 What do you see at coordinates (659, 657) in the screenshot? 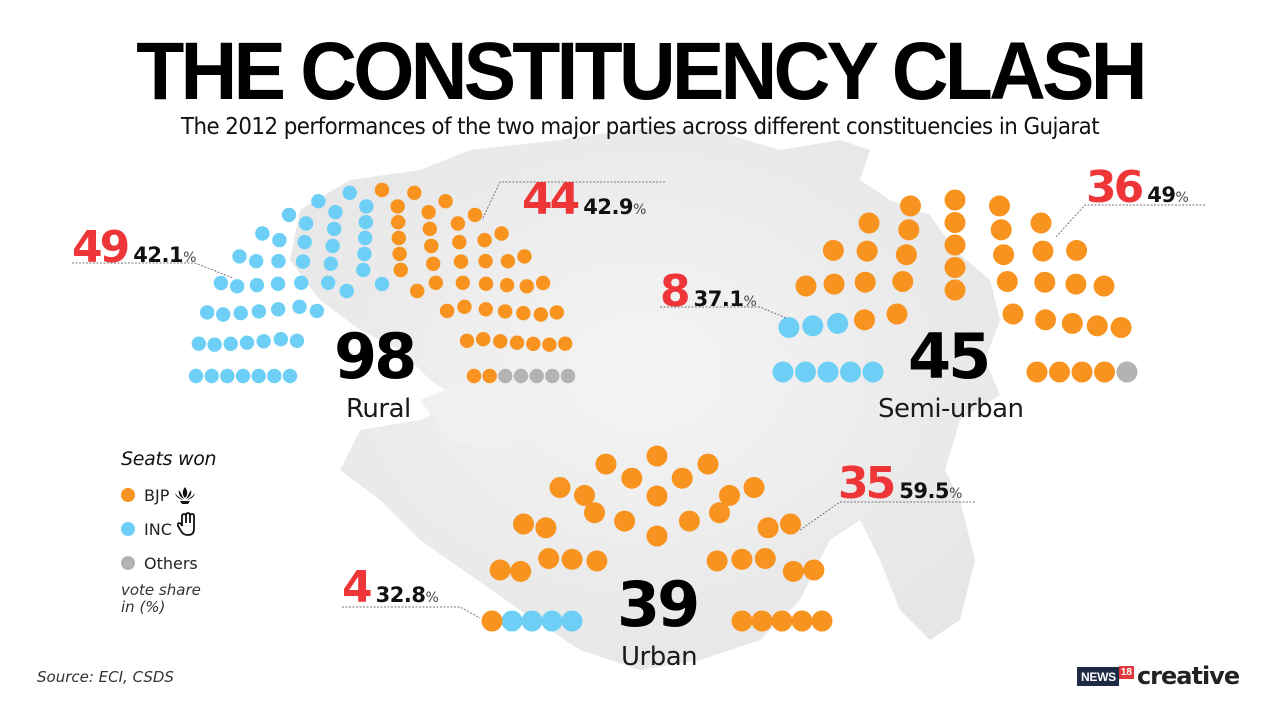
I see `urban-label: Urban` at bounding box center [659, 657].